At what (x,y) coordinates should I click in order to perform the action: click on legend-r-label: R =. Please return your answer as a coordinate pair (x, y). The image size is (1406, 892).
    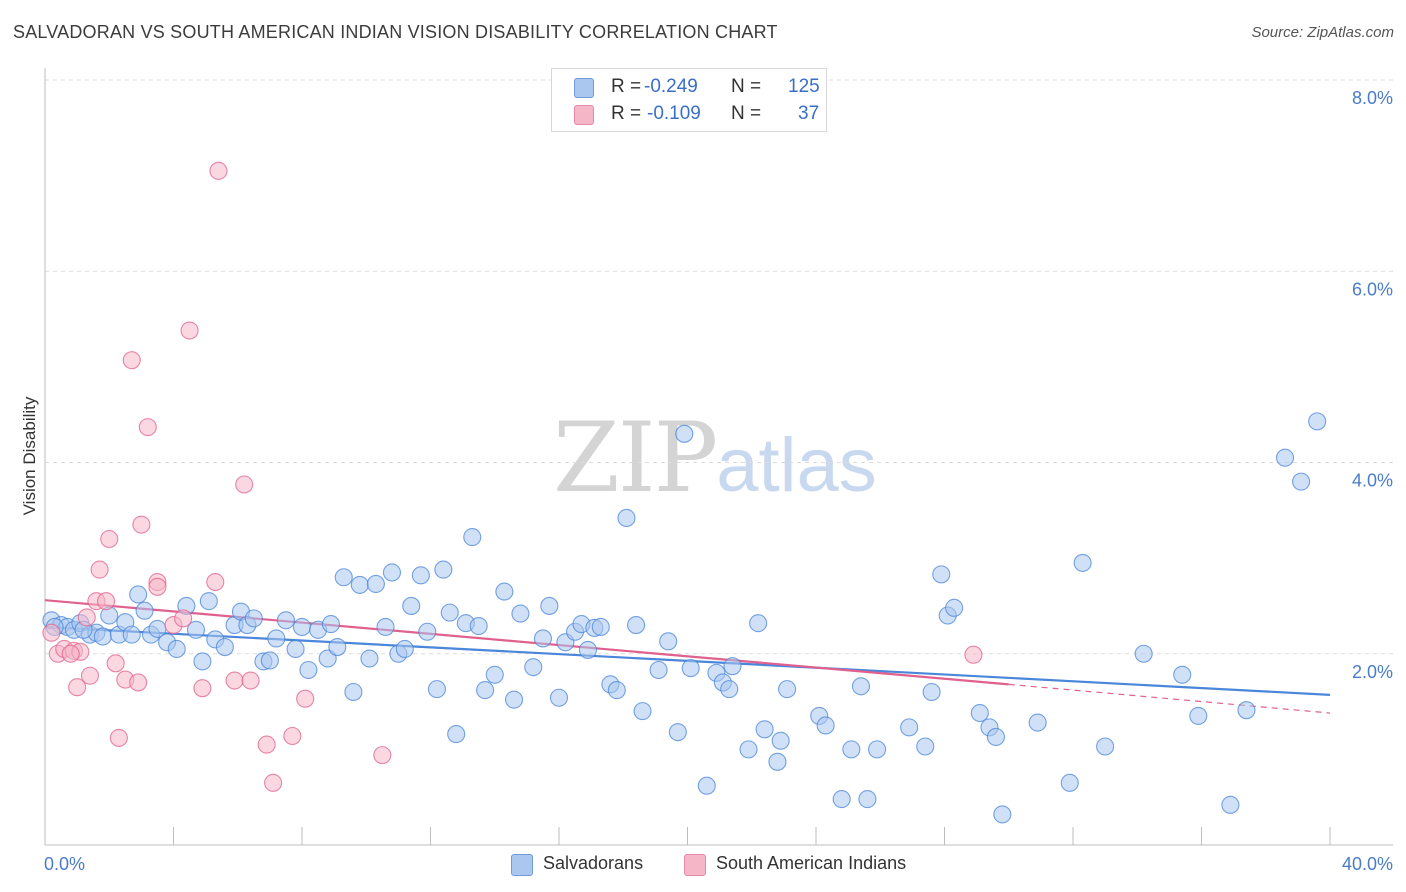
    Looking at the image, I should click on (626, 113).